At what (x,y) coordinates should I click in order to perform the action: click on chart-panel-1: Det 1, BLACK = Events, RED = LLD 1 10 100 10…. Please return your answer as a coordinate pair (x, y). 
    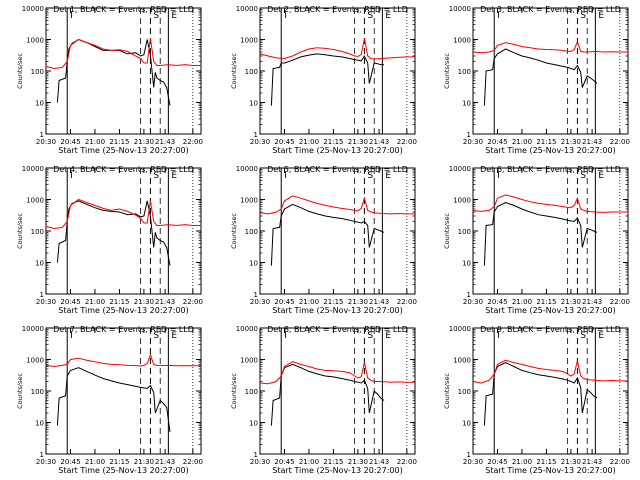
    Looking at the image, I should click on (109, 80).